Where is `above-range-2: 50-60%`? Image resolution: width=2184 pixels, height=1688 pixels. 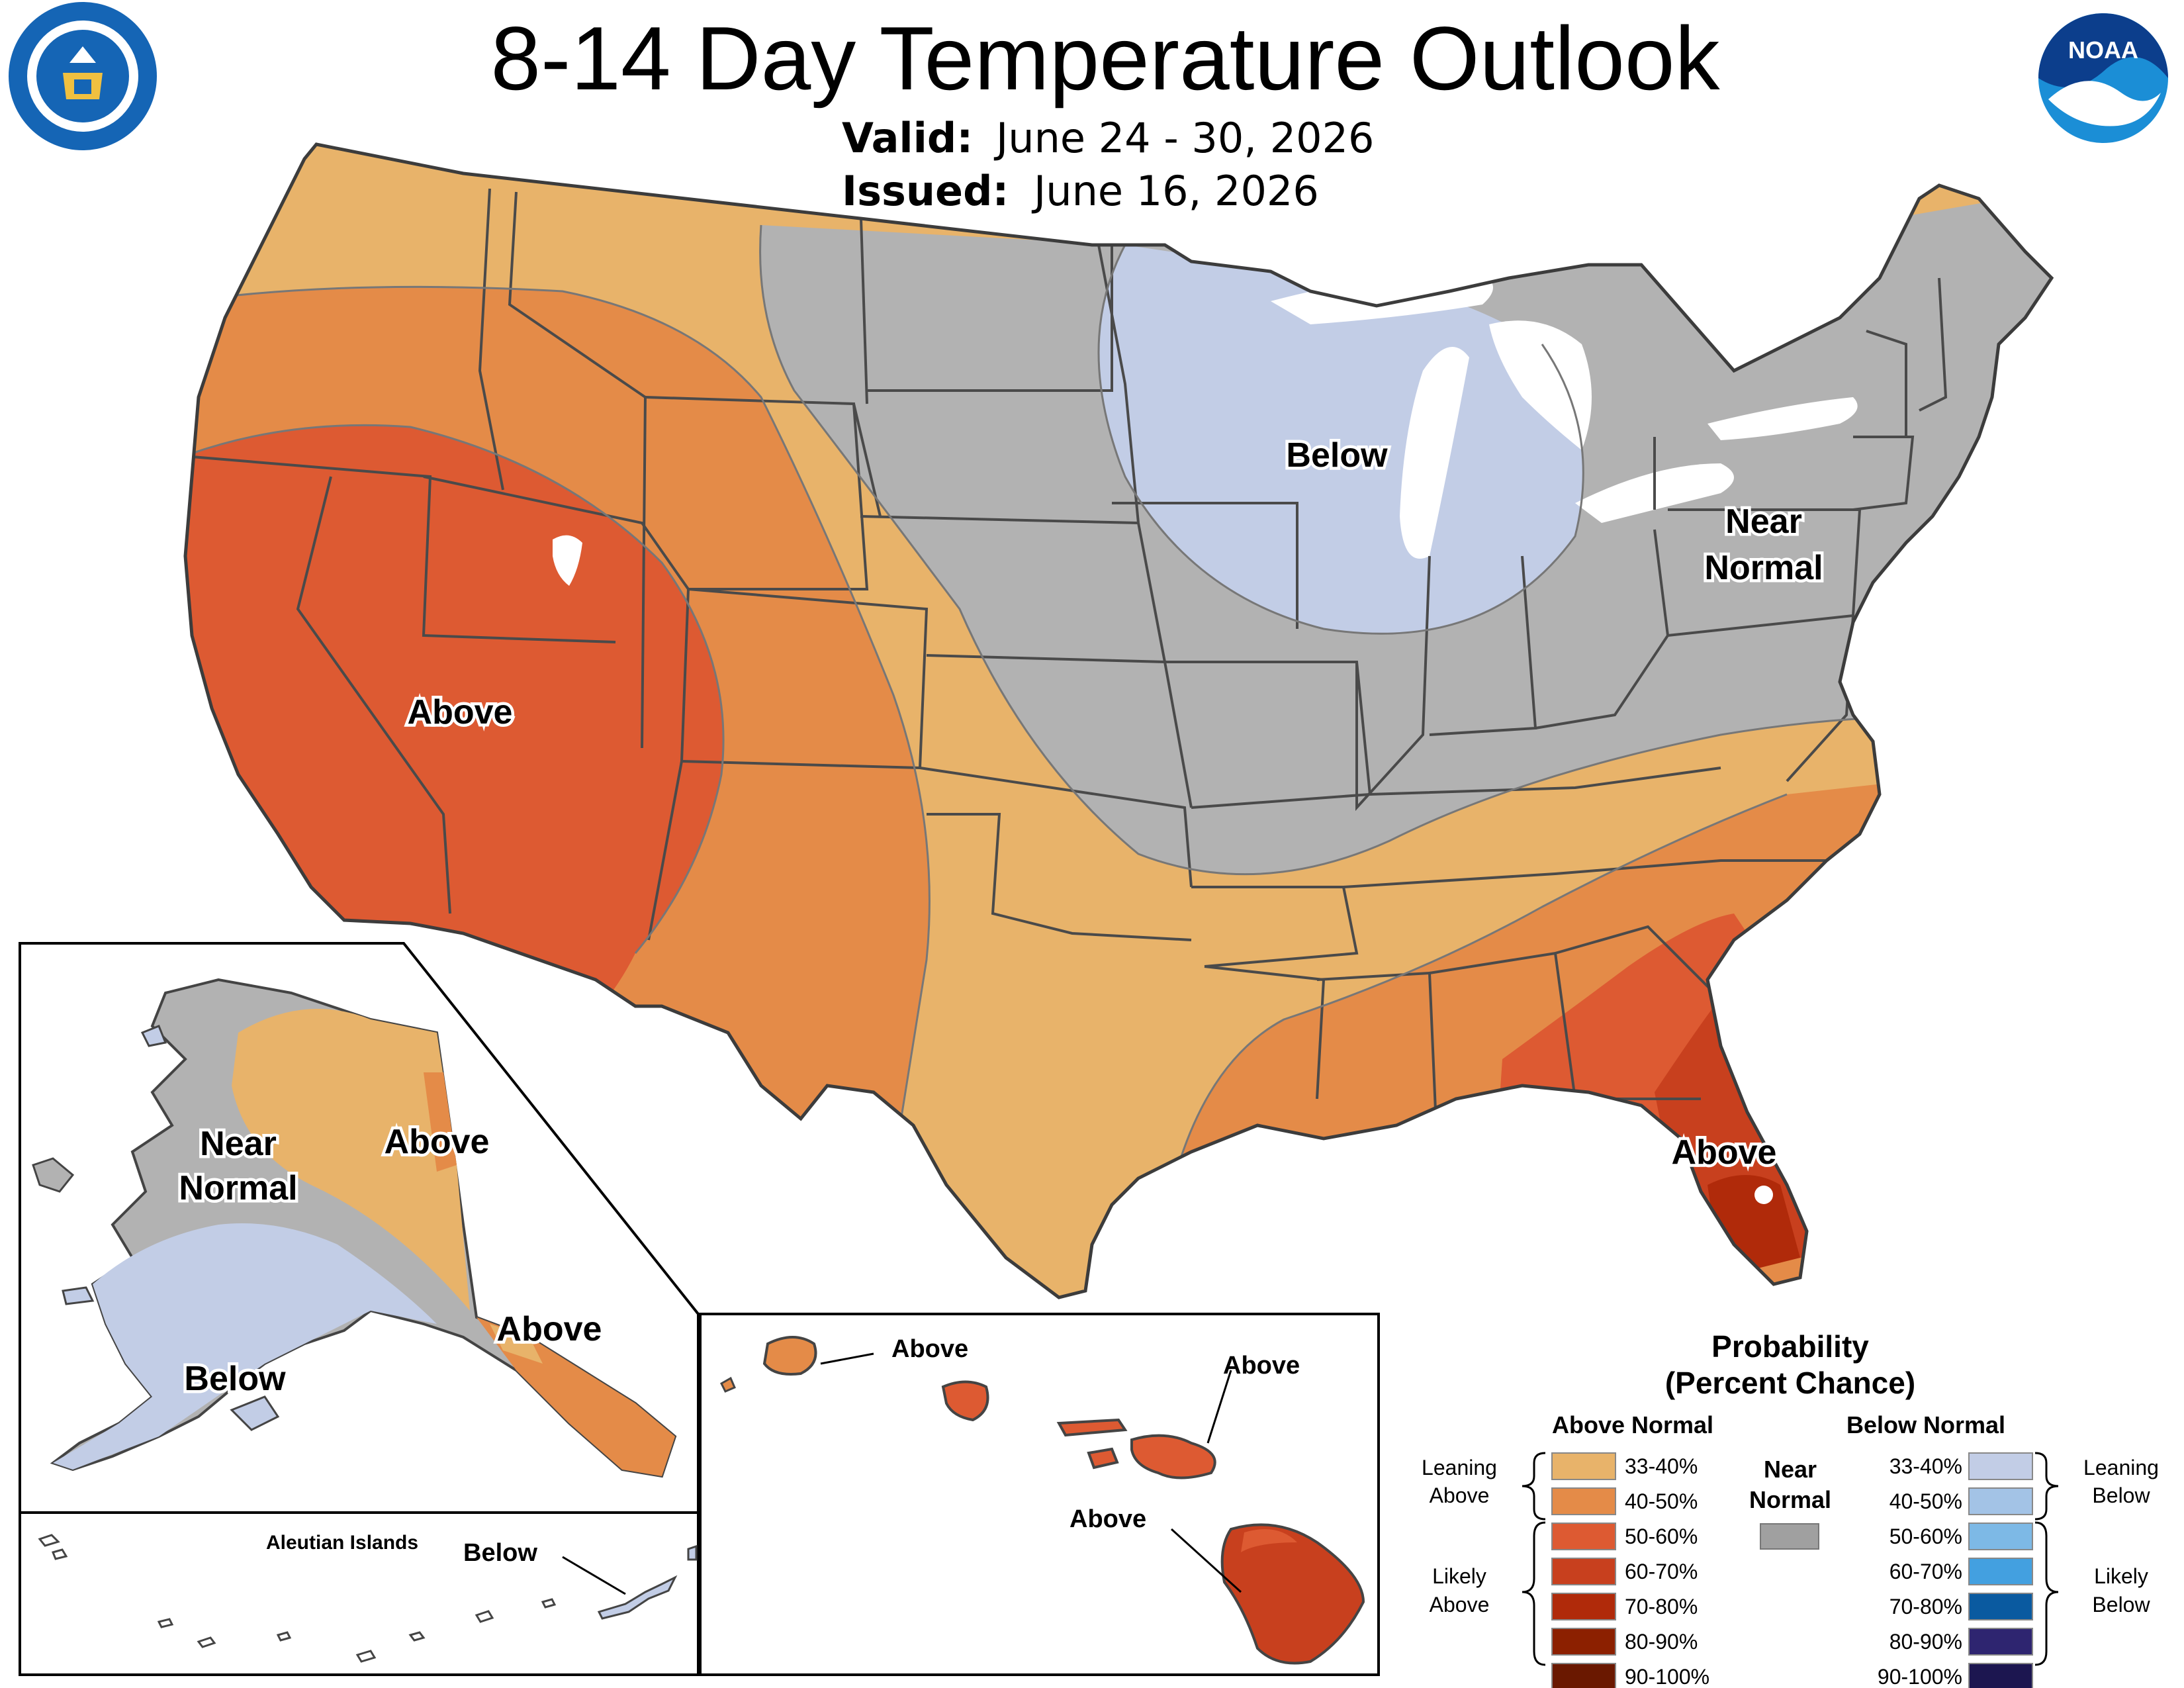
above-range-2: 50-60% is located at coordinates (1661, 1536).